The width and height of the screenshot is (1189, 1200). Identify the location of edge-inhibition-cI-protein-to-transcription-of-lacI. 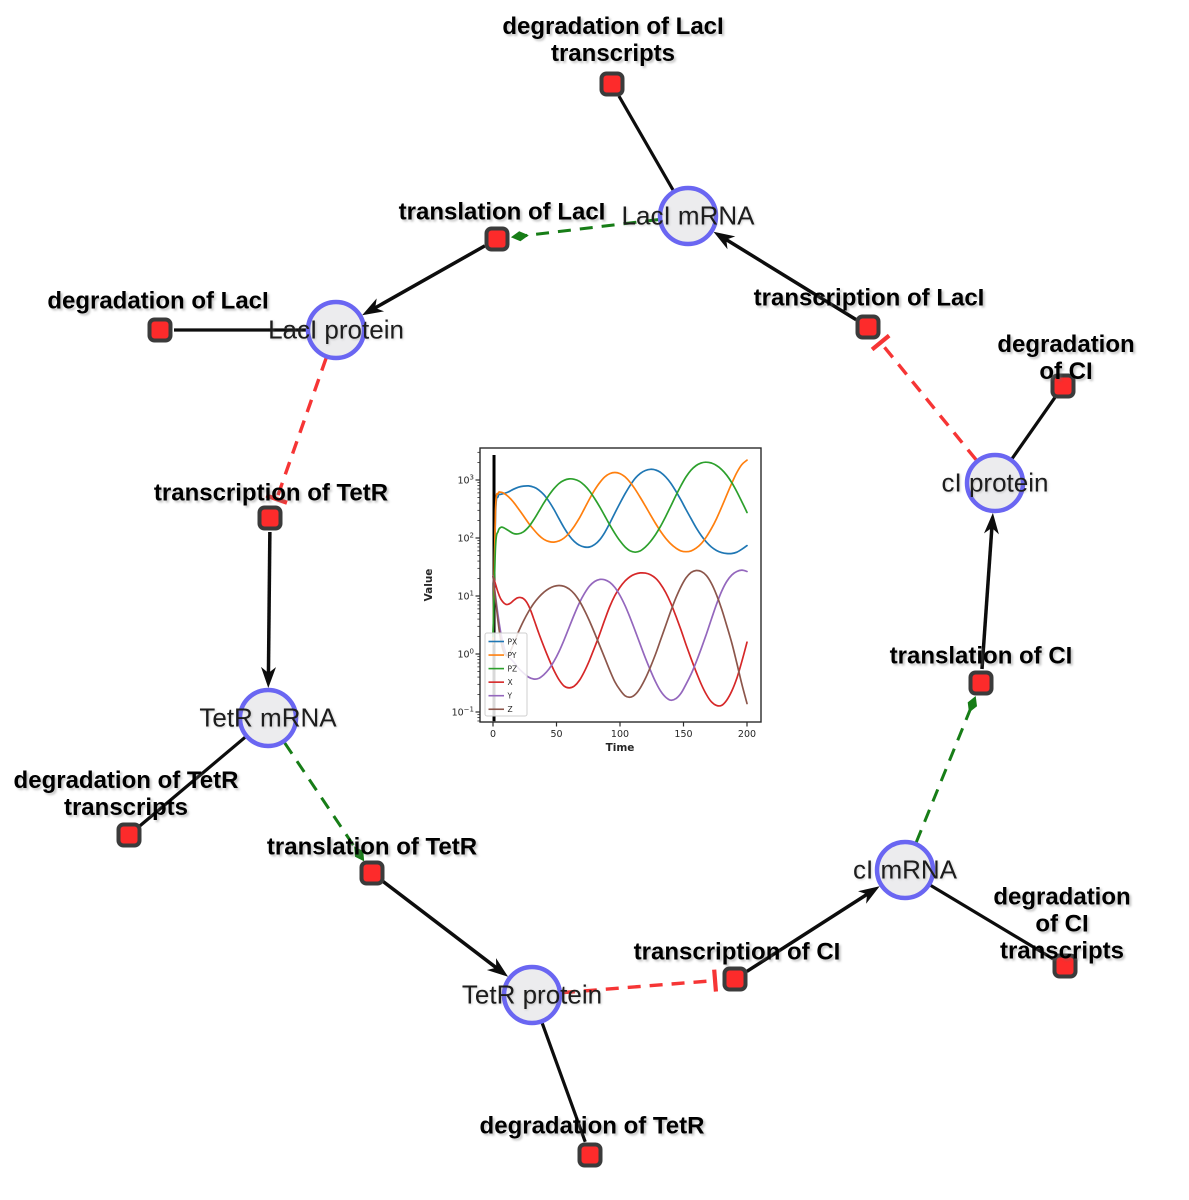
(924, 397).